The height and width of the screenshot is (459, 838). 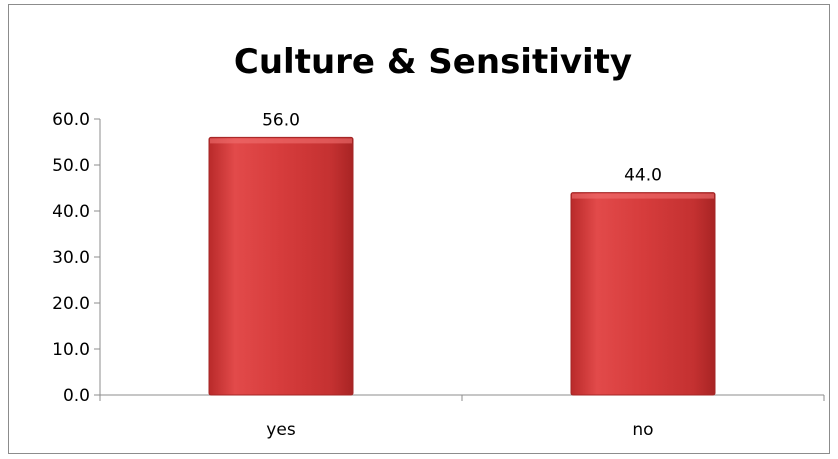 What do you see at coordinates (462, 417) in the screenshot?
I see `x-axis: yes no` at bounding box center [462, 417].